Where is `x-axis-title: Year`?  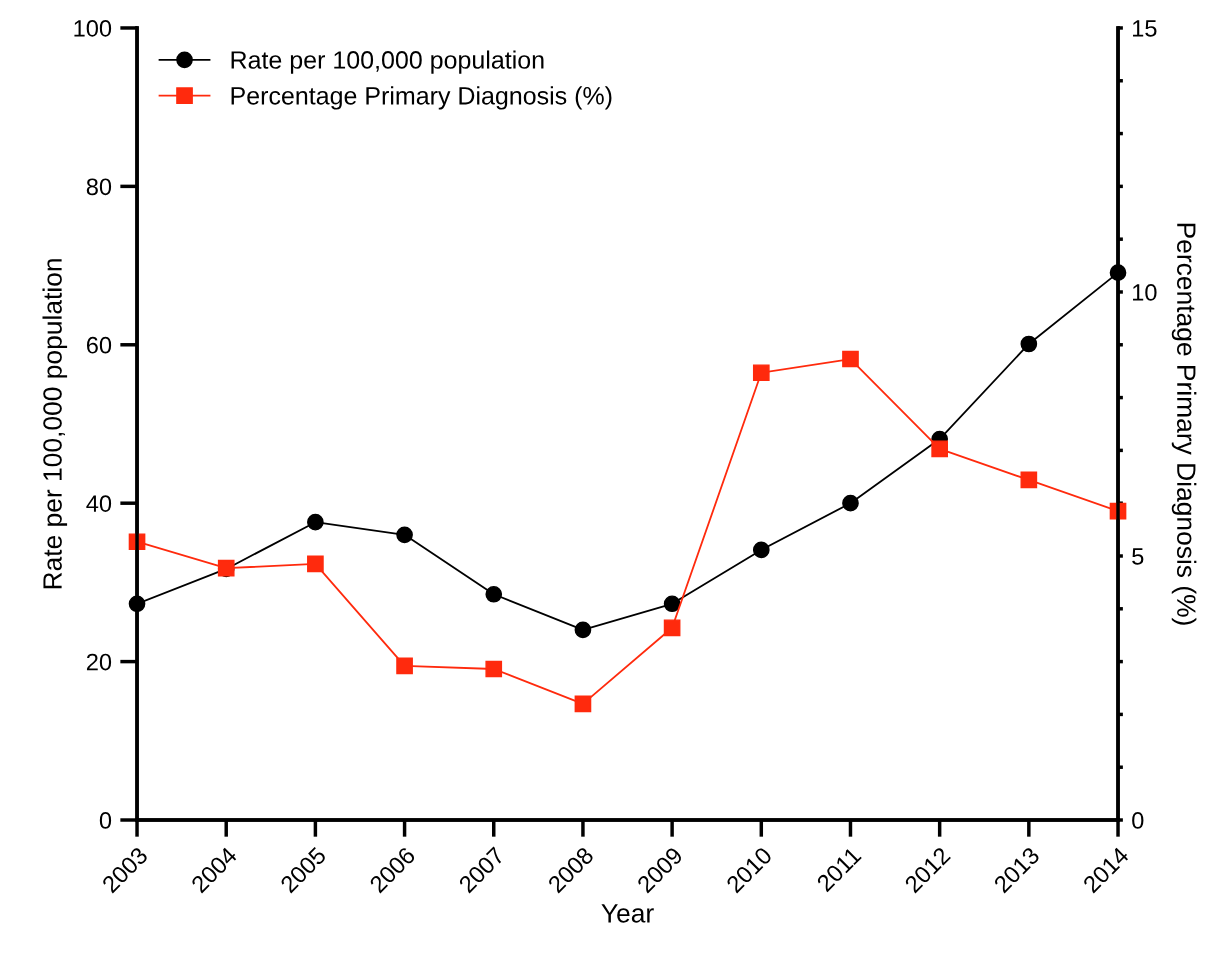 x-axis-title: Year is located at coordinates (627, 913).